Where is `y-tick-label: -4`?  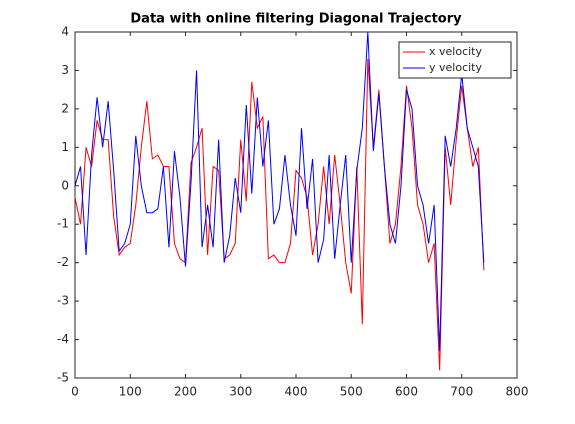 y-tick-label: -4 is located at coordinates (63, 339).